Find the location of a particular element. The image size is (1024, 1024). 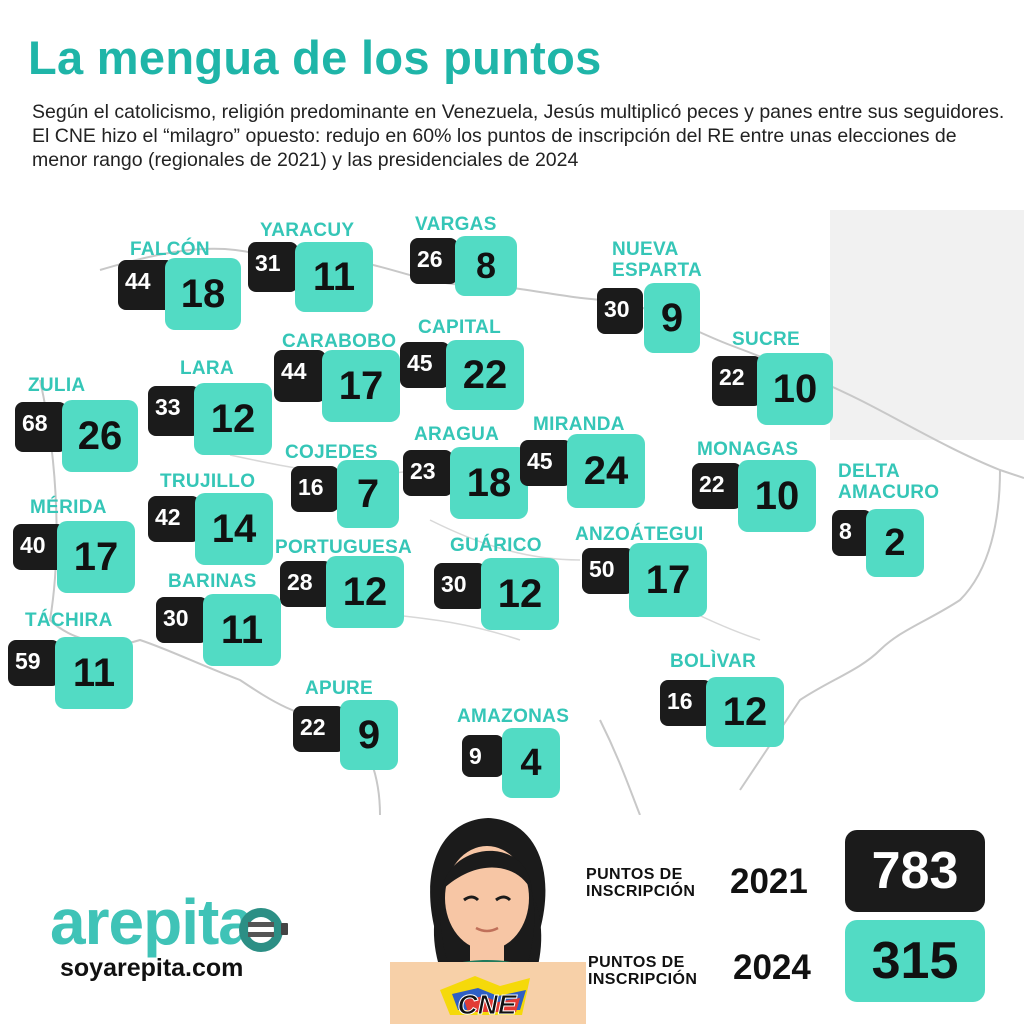

cne-logo-text: CNE is located at coordinates (487, 1004).